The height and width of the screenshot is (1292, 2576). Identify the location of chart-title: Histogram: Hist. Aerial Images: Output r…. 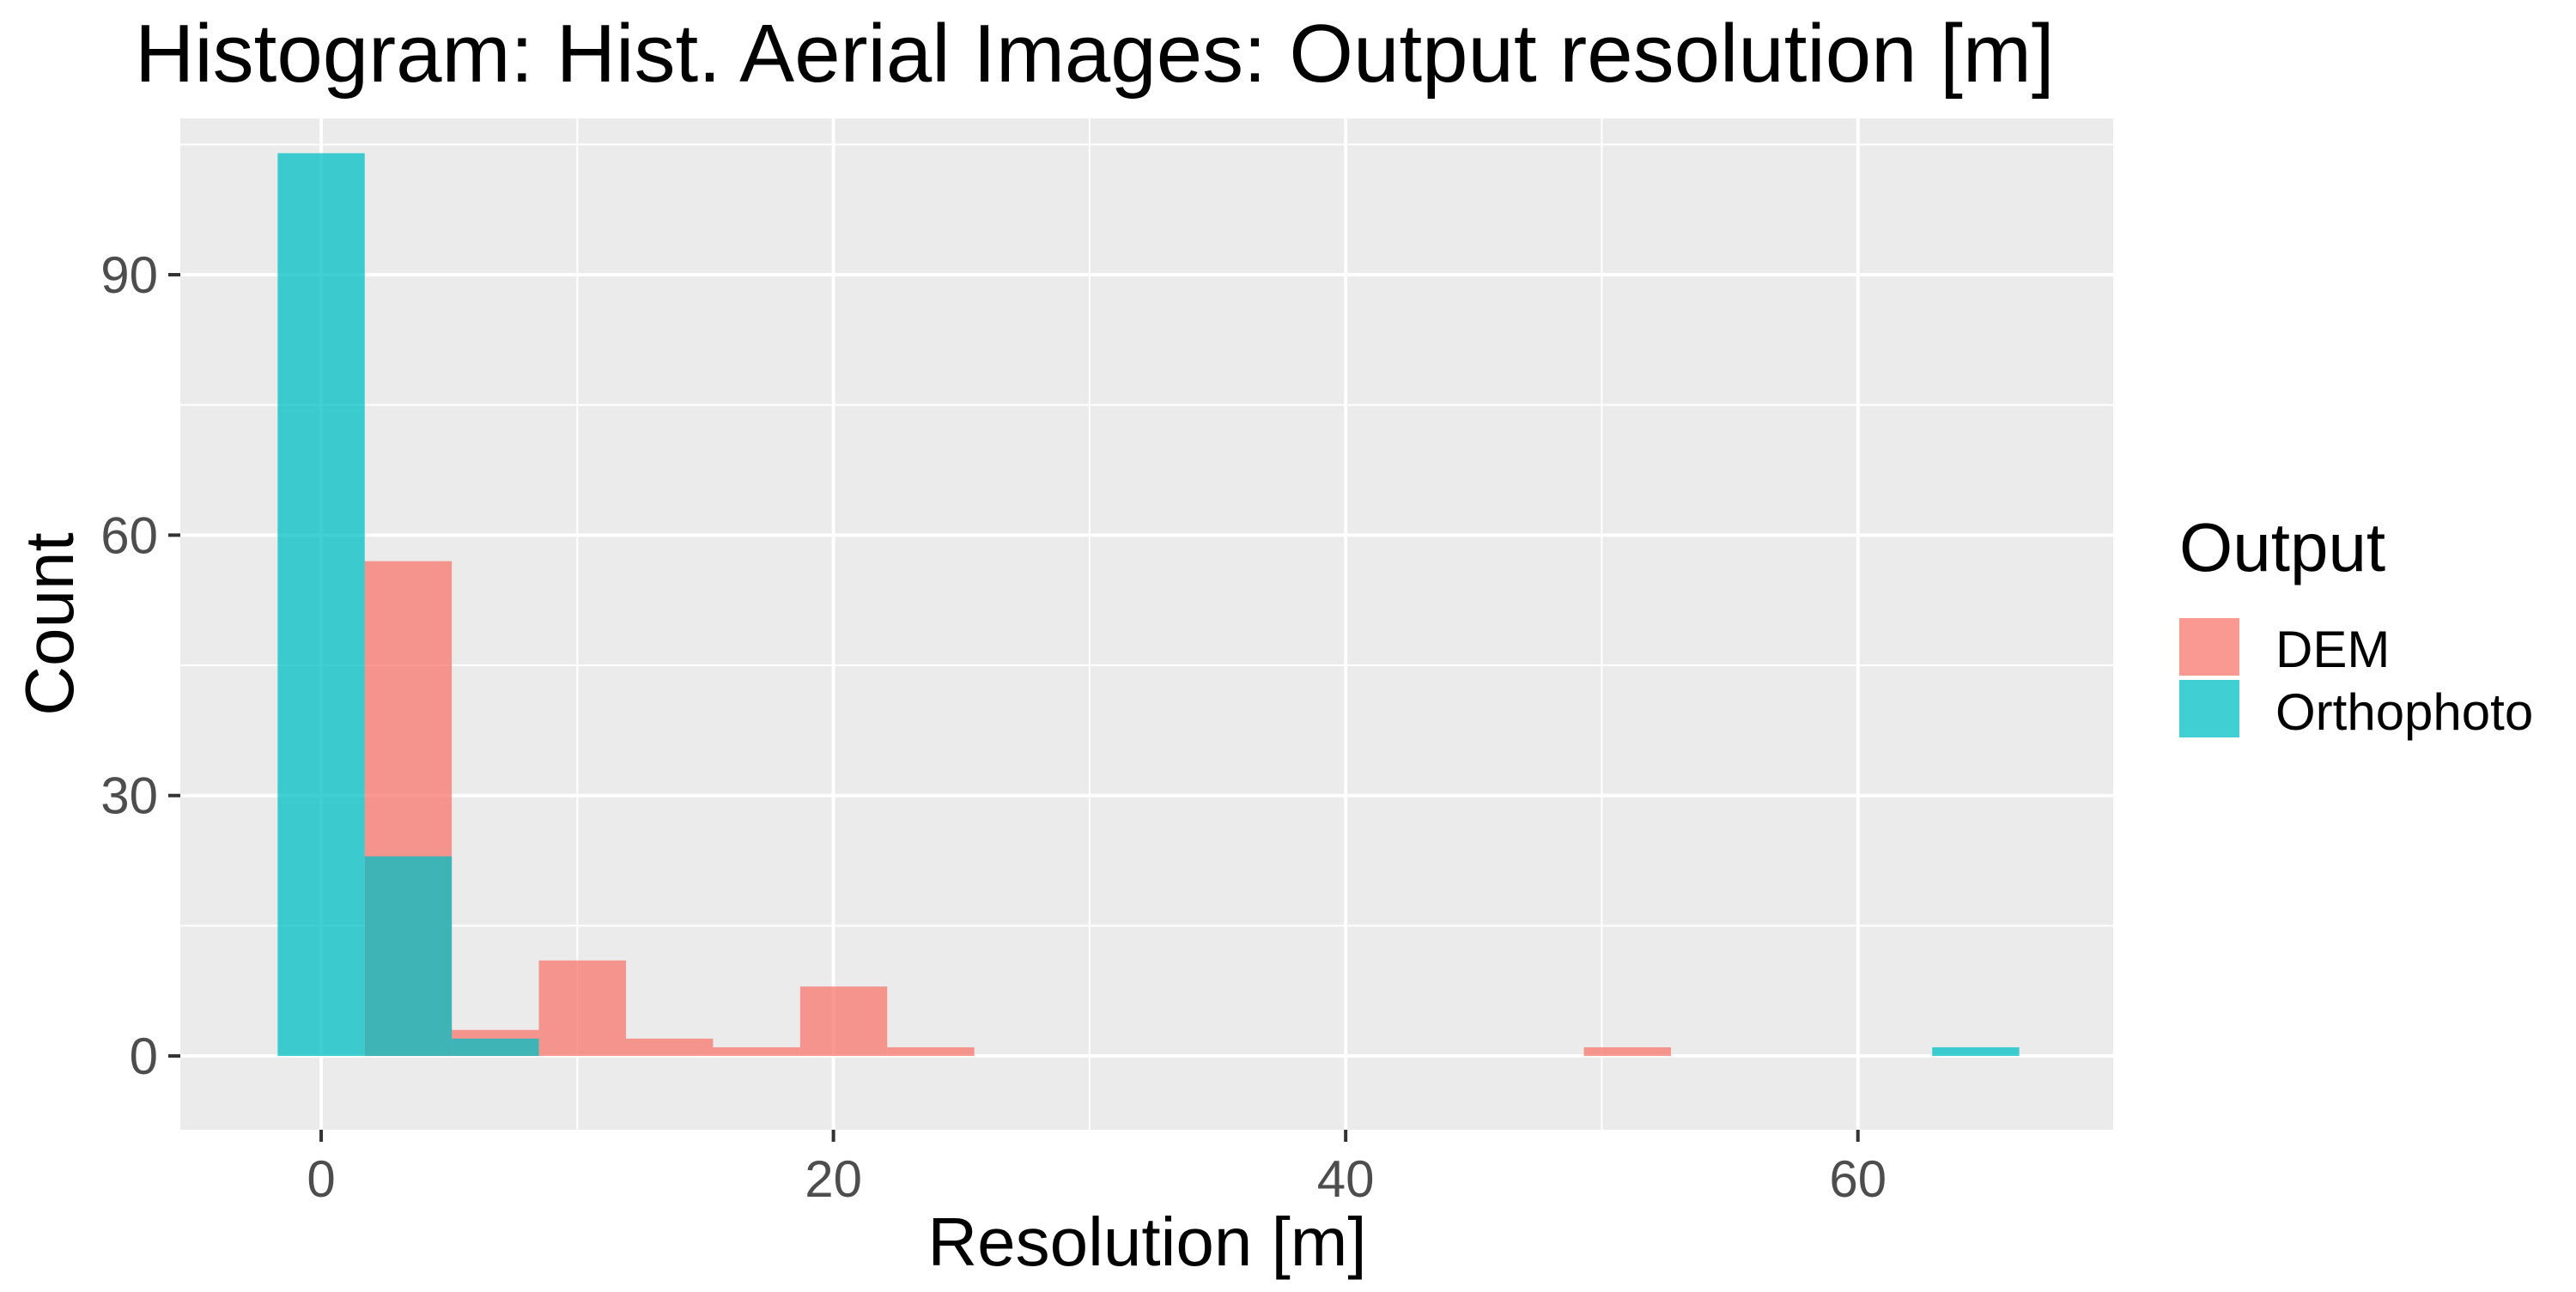
(1095, 54).